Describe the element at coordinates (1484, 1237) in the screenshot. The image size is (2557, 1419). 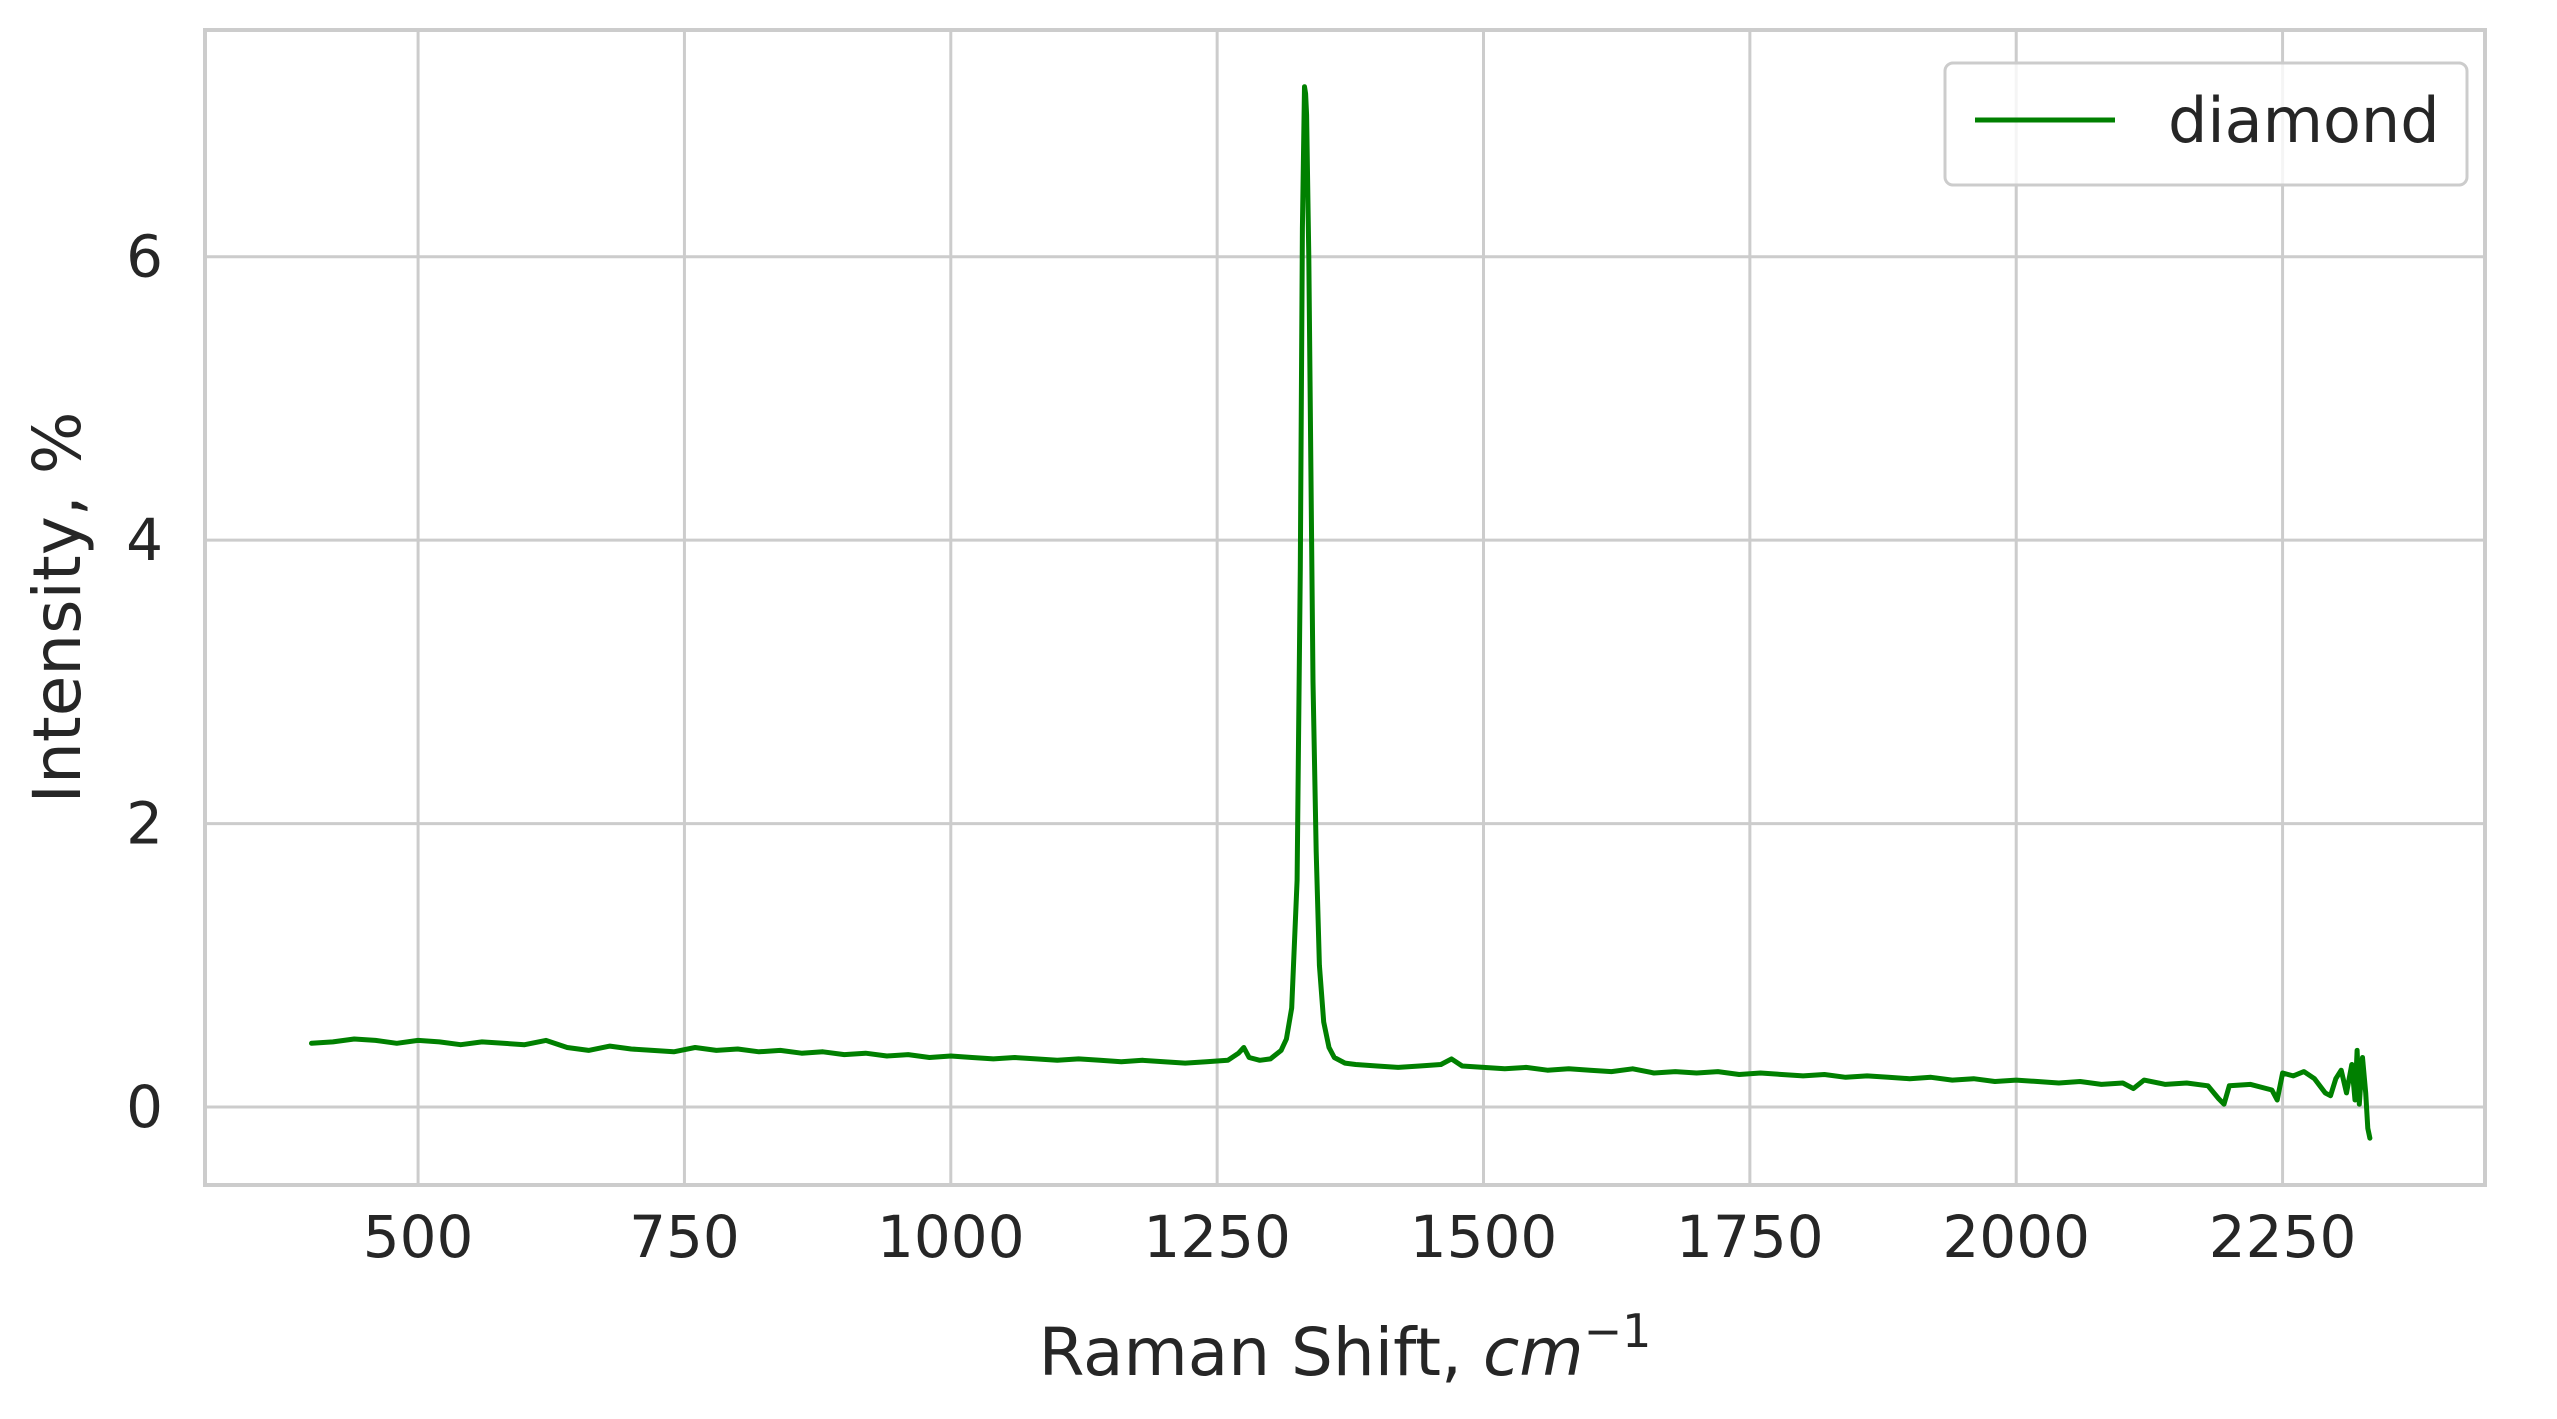
I see `x-tick-label: 1500` at that location.